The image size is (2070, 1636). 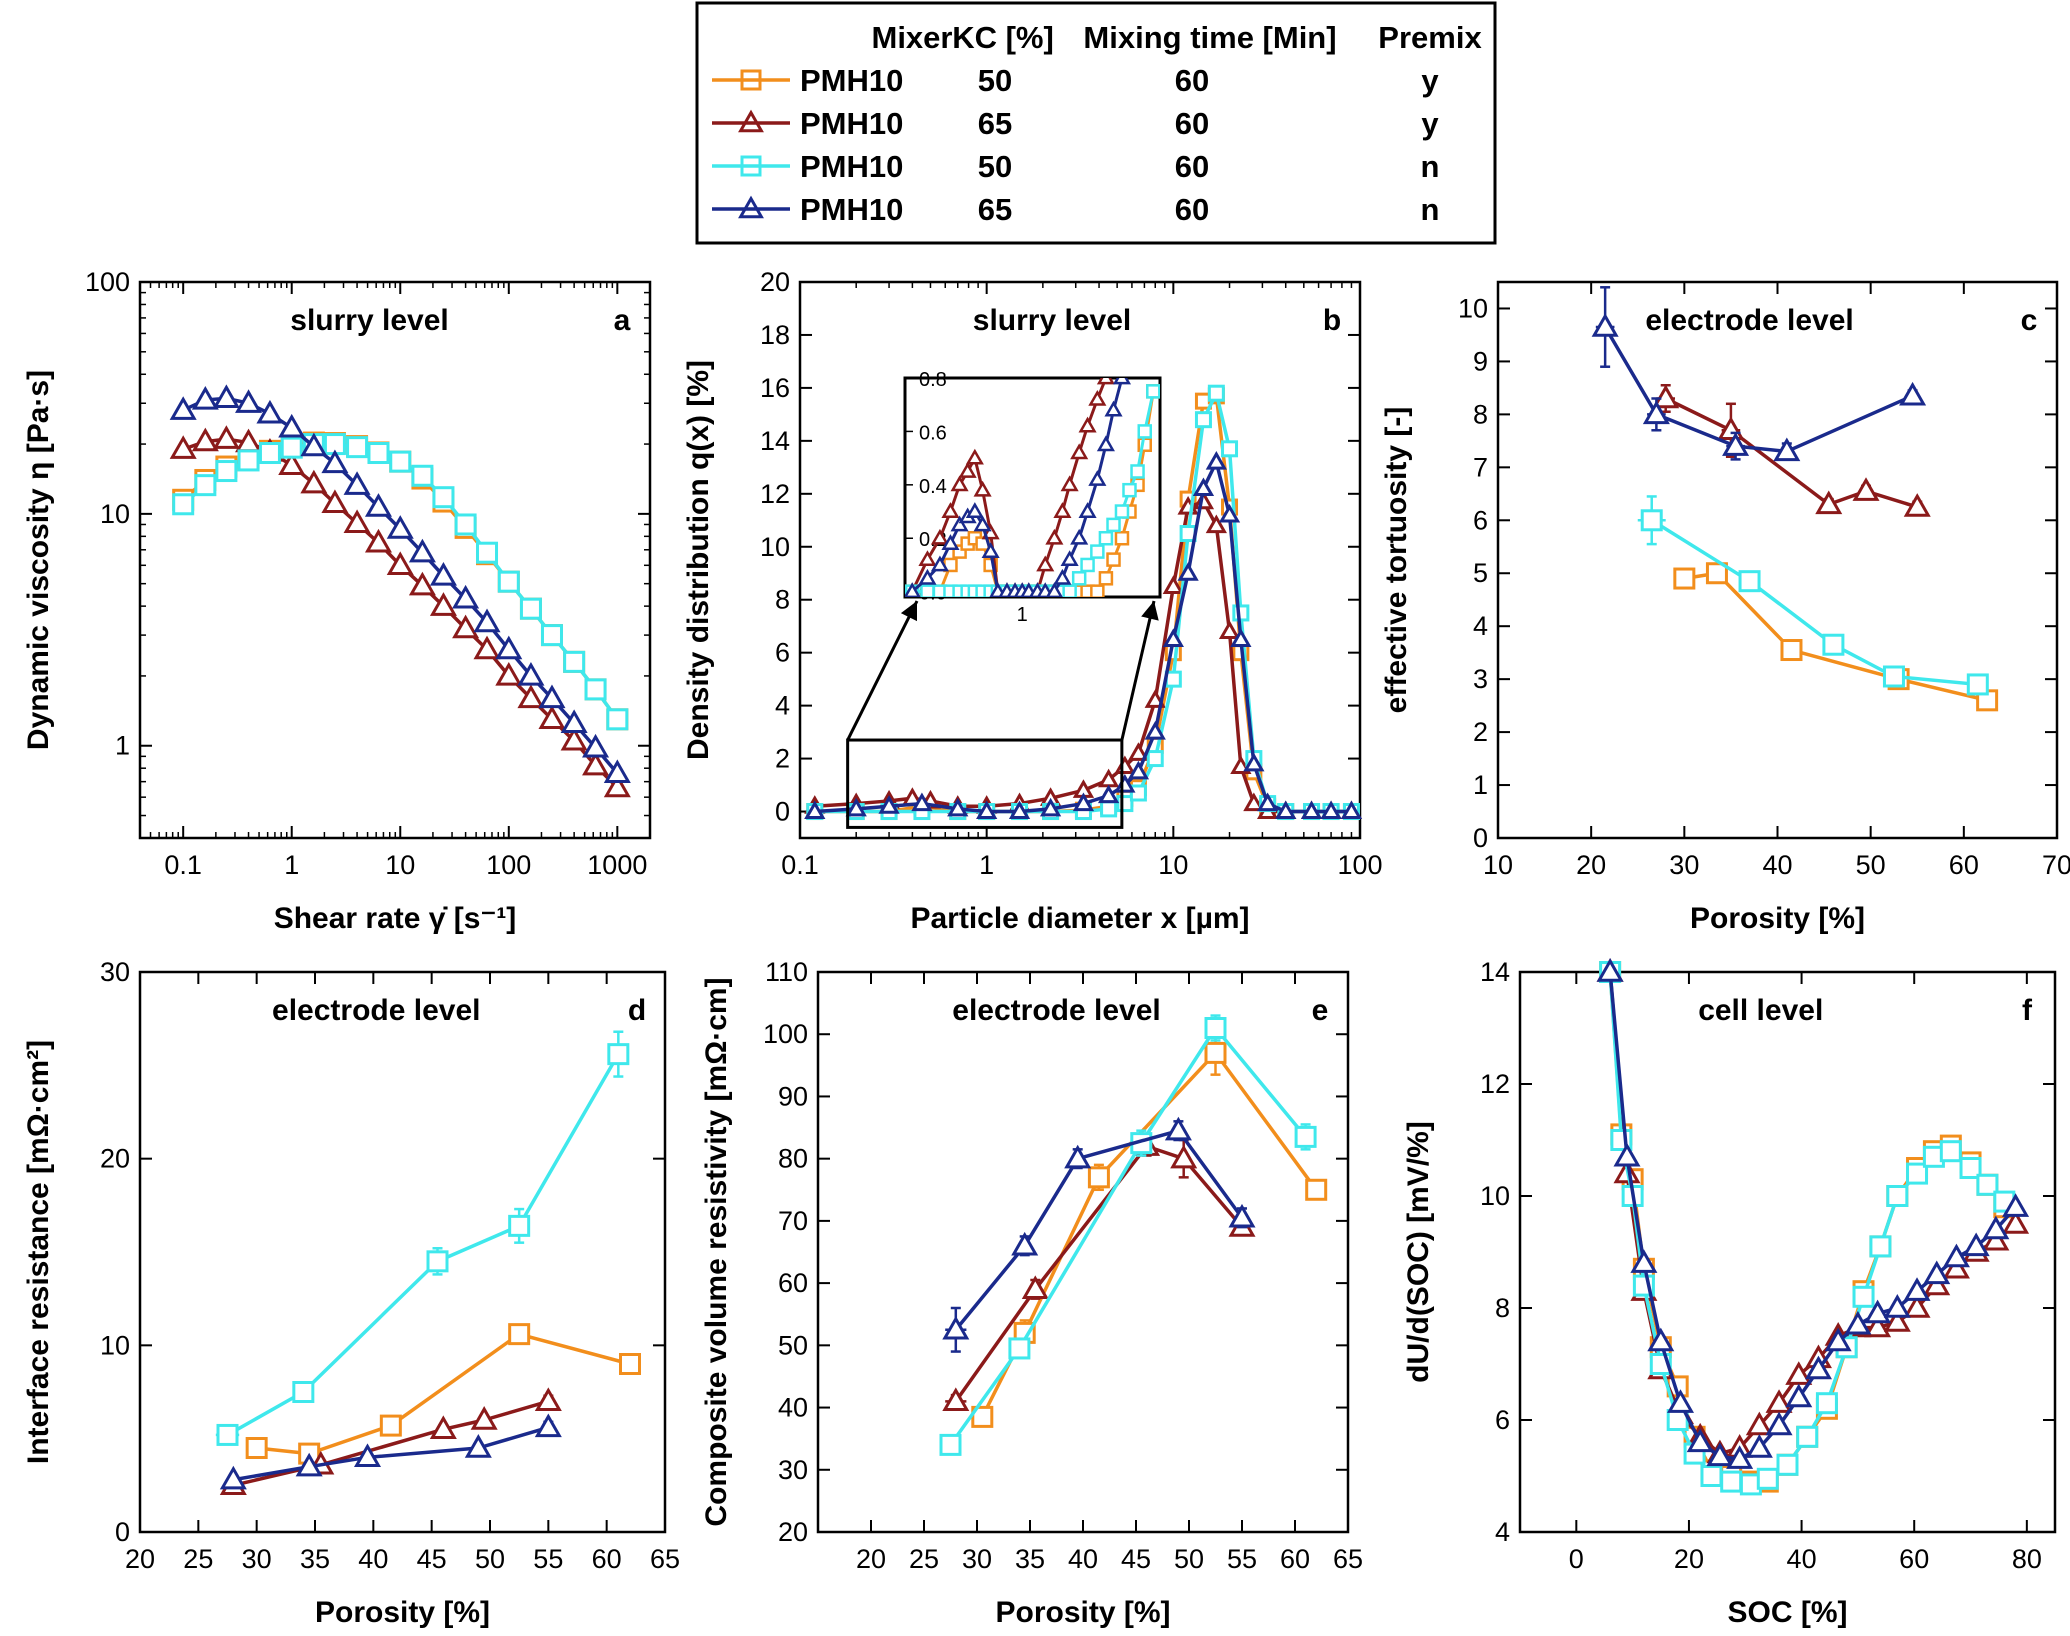 What do you see at coordinates (995, 123) in the screenshot?
I see `legend-kc: 65` at bounding box center [995, 123].